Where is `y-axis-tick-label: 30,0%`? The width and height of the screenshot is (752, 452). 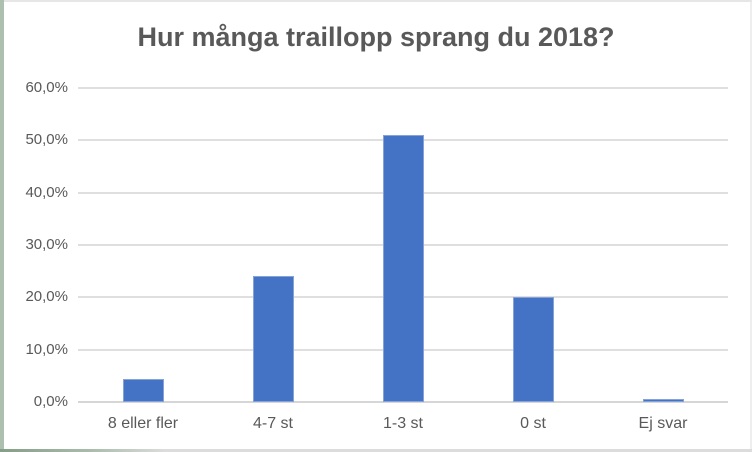 y-axis-tick-label: 30,0% is located at coordinates (46, 244).